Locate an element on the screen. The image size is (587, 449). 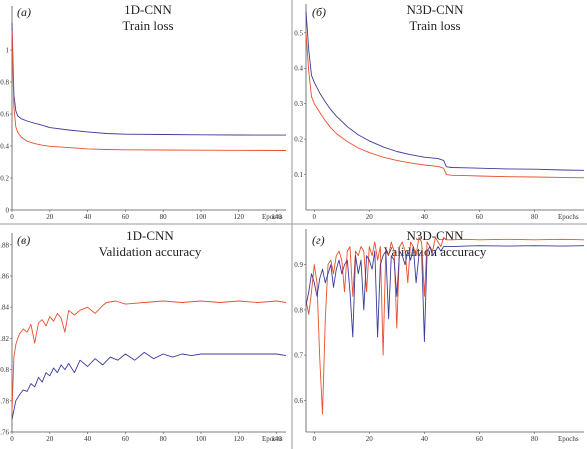
y-tick-label: 0.5 is located at coordinates (298, 33).